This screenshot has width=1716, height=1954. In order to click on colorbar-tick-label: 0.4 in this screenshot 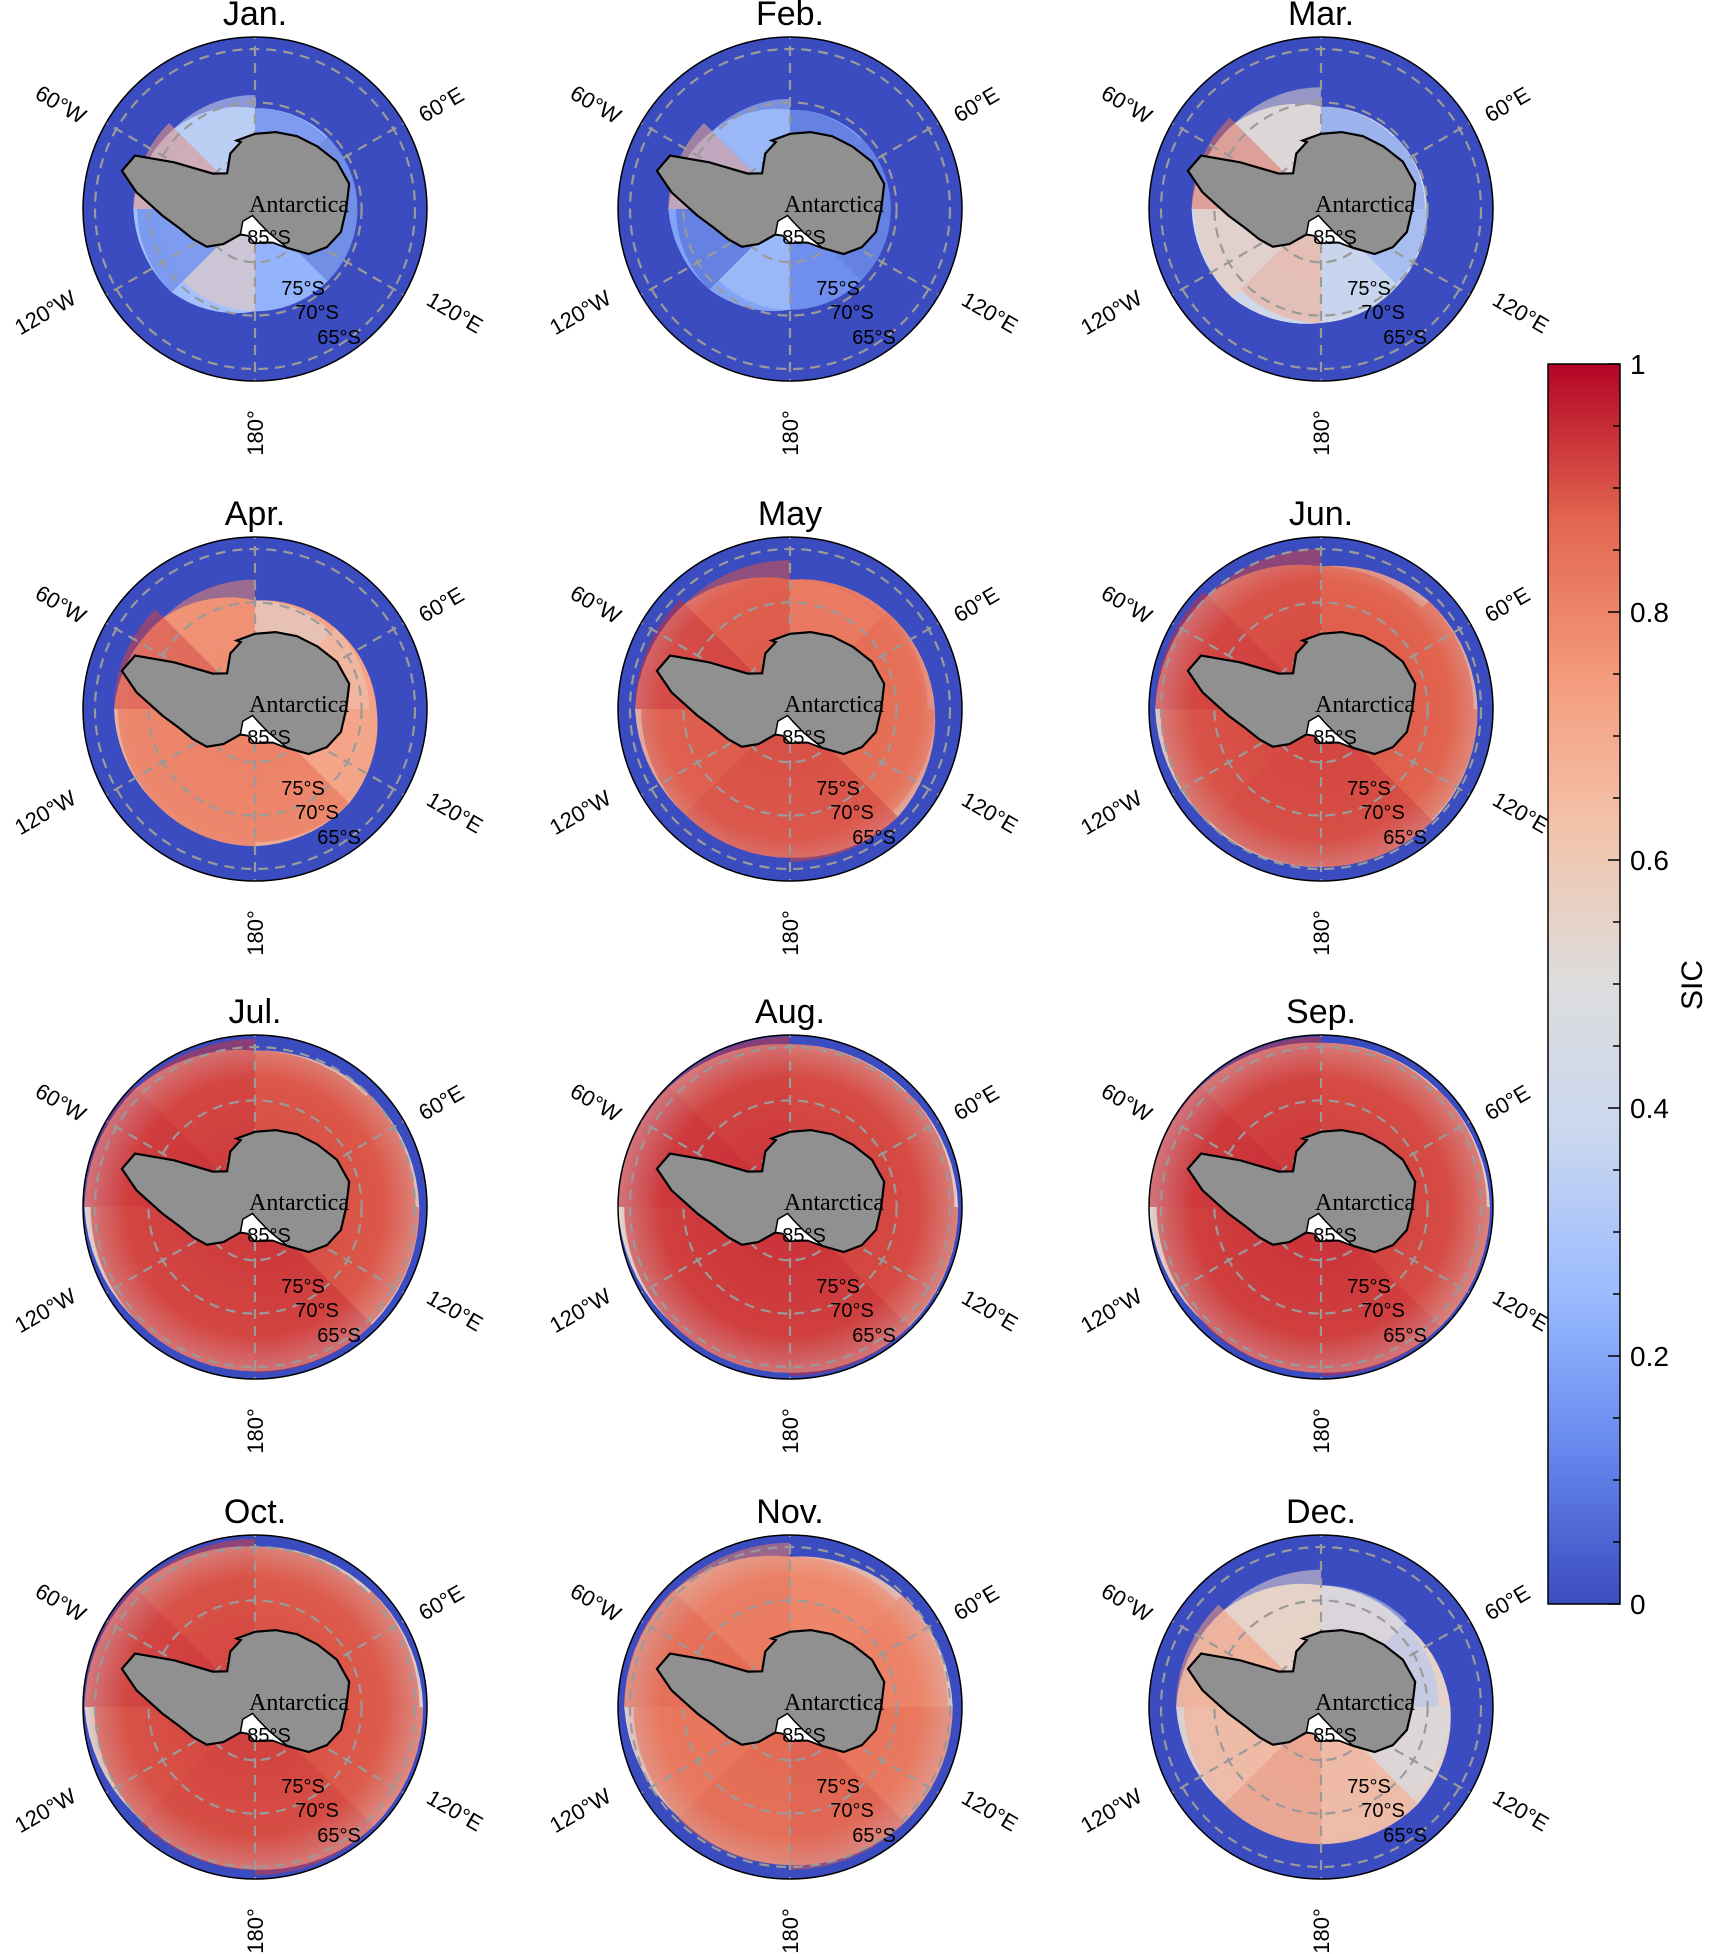, I will do `click(1649, 1108)`.